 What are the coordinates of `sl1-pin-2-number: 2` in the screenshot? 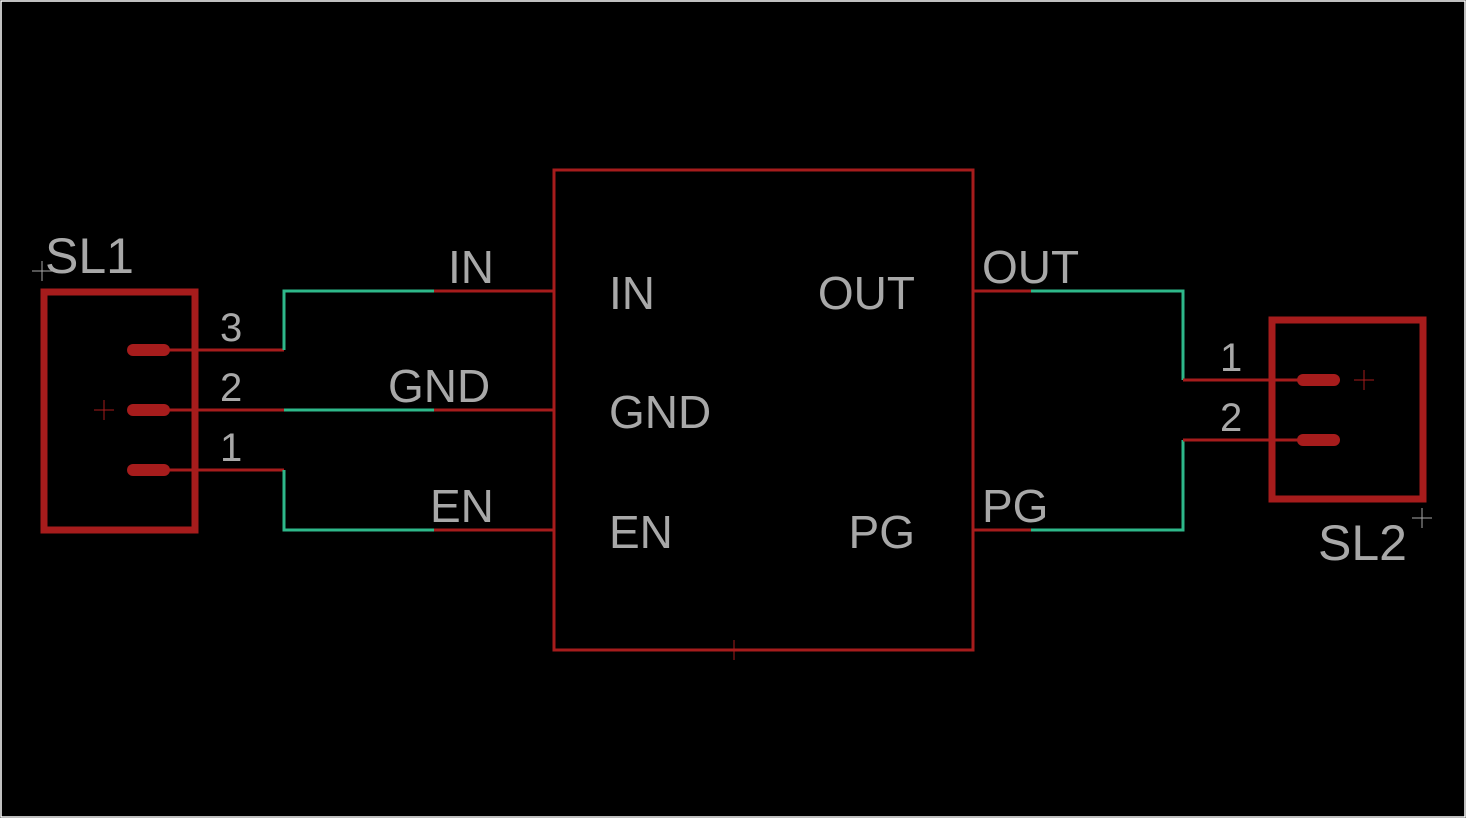 It's located at (231, 388).